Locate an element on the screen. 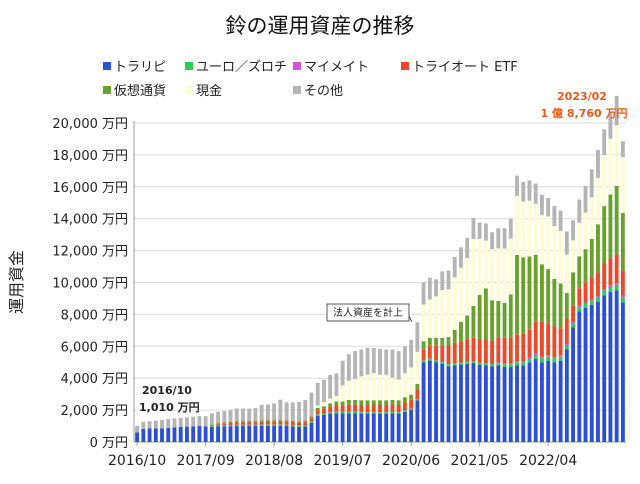  legend-label: ユーロ／ズロチ is located at coordinates (241, 67).